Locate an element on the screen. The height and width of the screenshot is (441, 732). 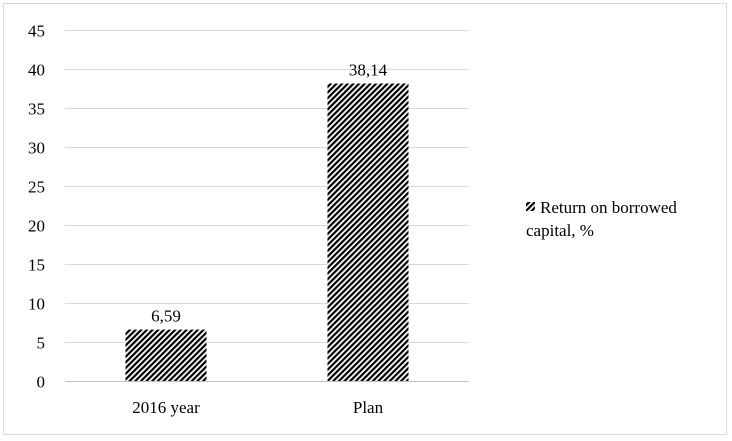
bar-plan is located at coordinates (368, 232).